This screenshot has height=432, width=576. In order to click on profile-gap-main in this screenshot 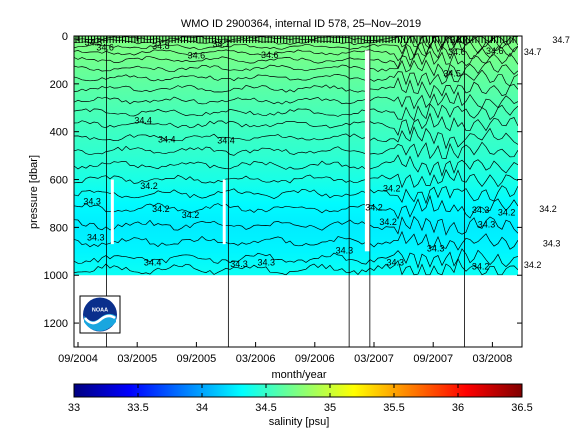, I will do `click(367, 151)`.